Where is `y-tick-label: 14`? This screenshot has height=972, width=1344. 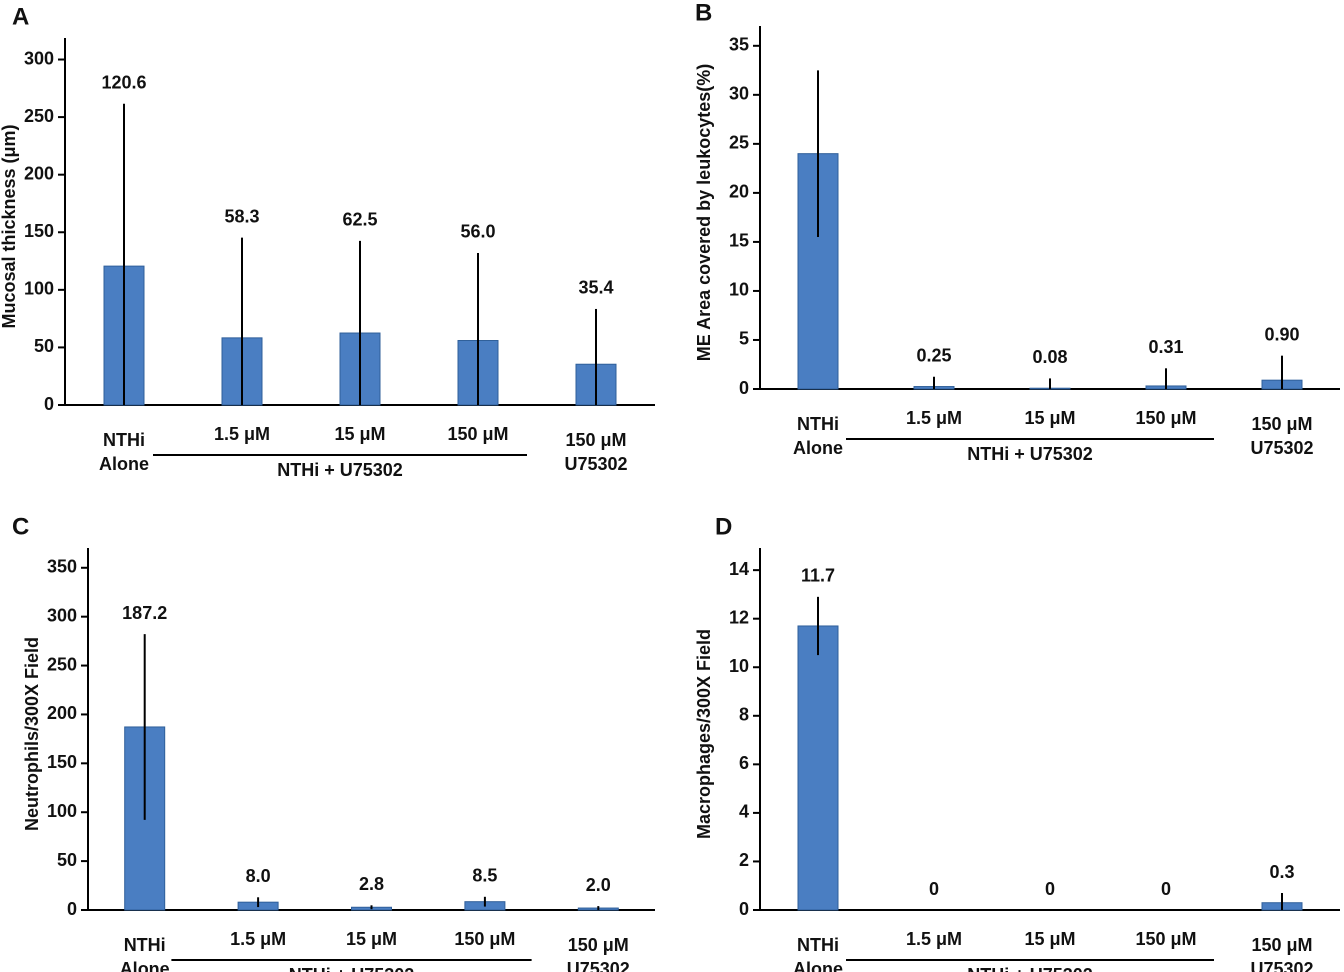
y-tick-label: 14 is located at coordinates (739, 569).